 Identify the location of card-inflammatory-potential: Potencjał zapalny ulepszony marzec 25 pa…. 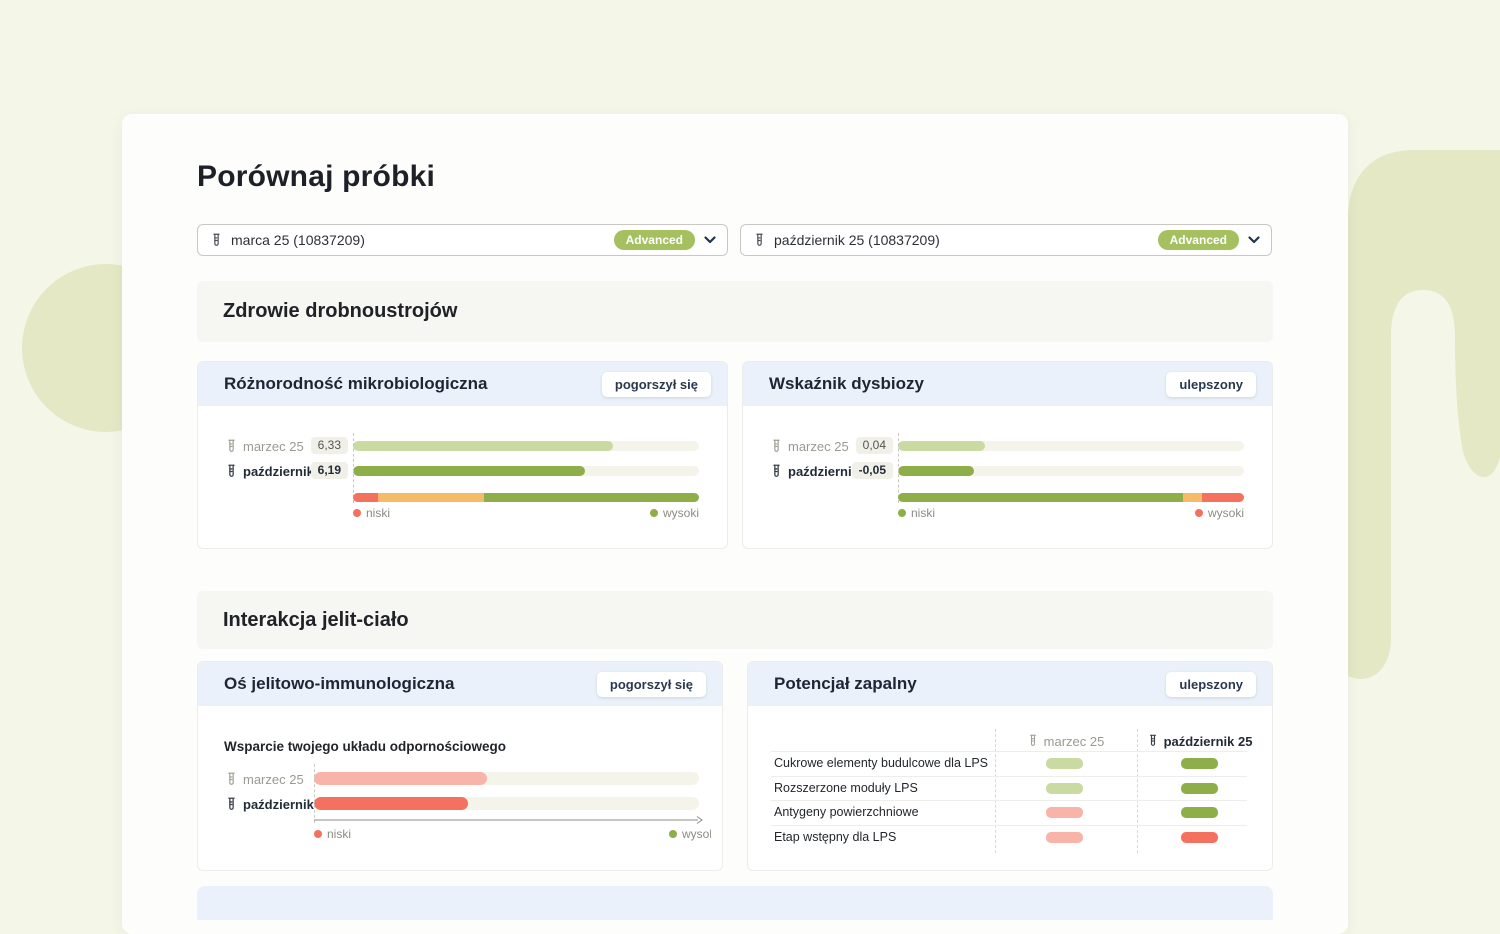
(1010, 766).